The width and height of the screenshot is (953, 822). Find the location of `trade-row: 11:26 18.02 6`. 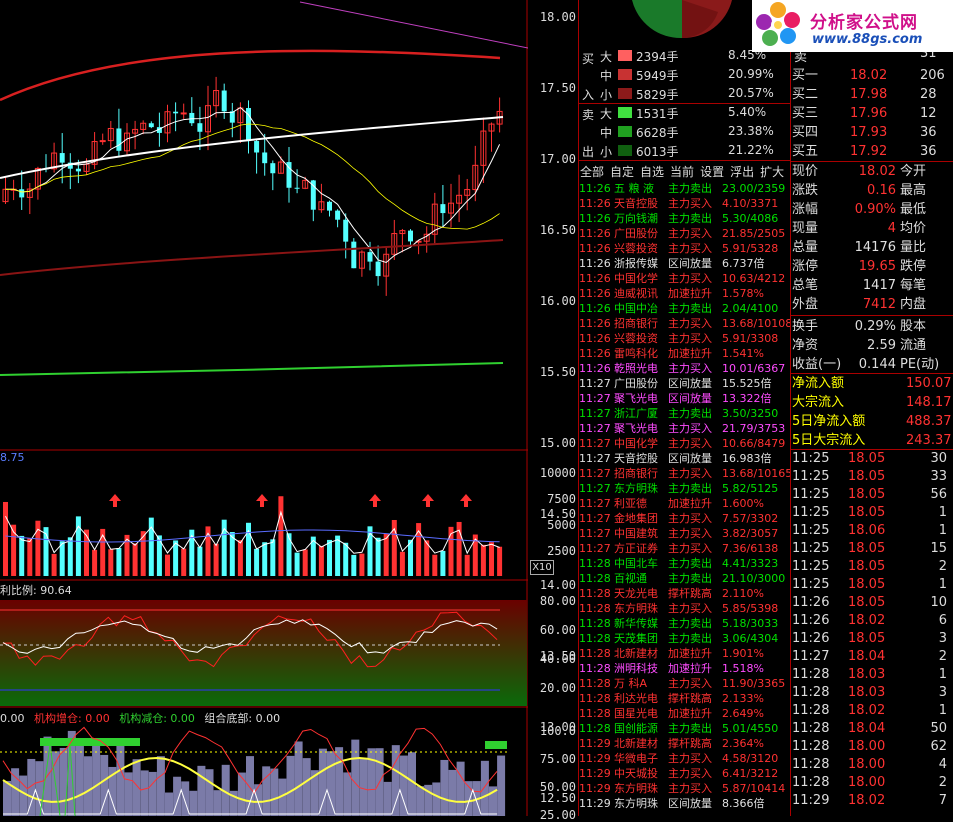

trade-row: 11:26 18.02 6 is located at coordinates (871, 621).